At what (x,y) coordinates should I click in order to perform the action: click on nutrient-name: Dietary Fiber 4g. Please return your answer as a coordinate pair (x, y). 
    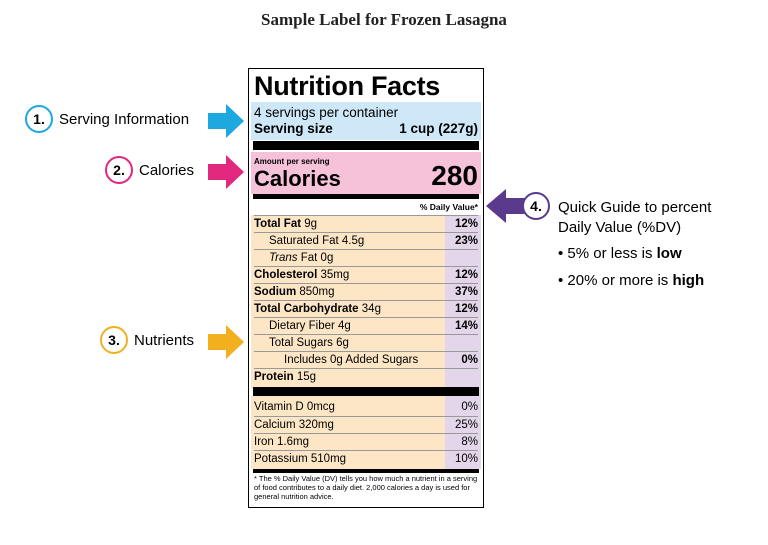
    Looking at the image, I should click on (310, 326).